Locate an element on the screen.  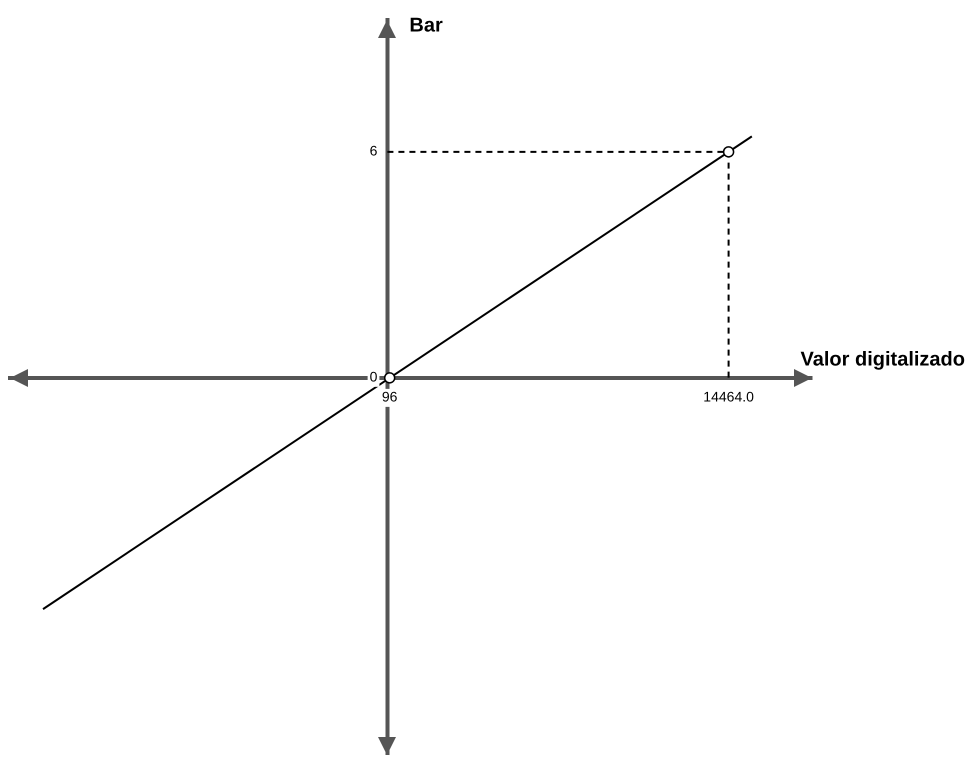
y-axis-title: Bar is located at coordinates (426, 25).